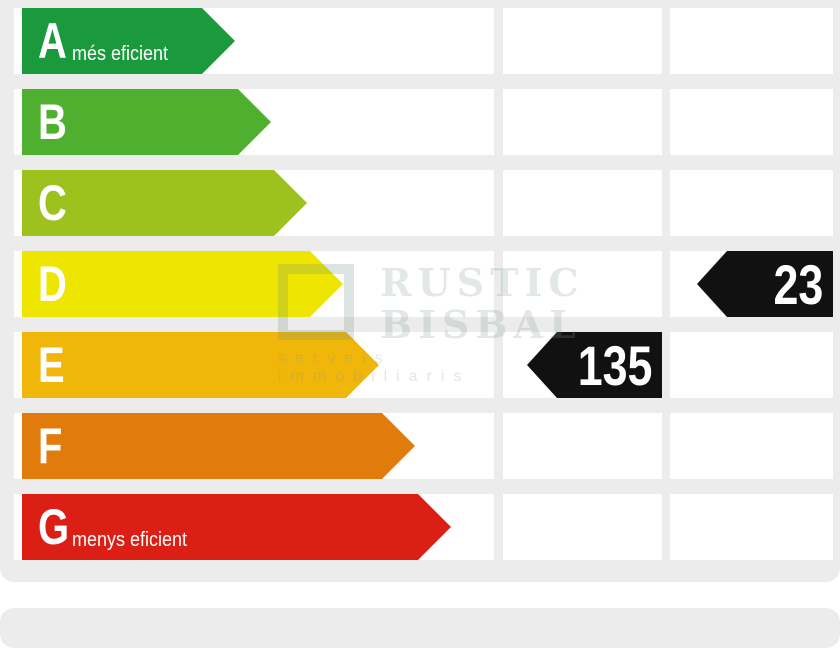 The height and width of the screenshot is (648, 840). I want to click on rating-letter: B, so click(52, 122).